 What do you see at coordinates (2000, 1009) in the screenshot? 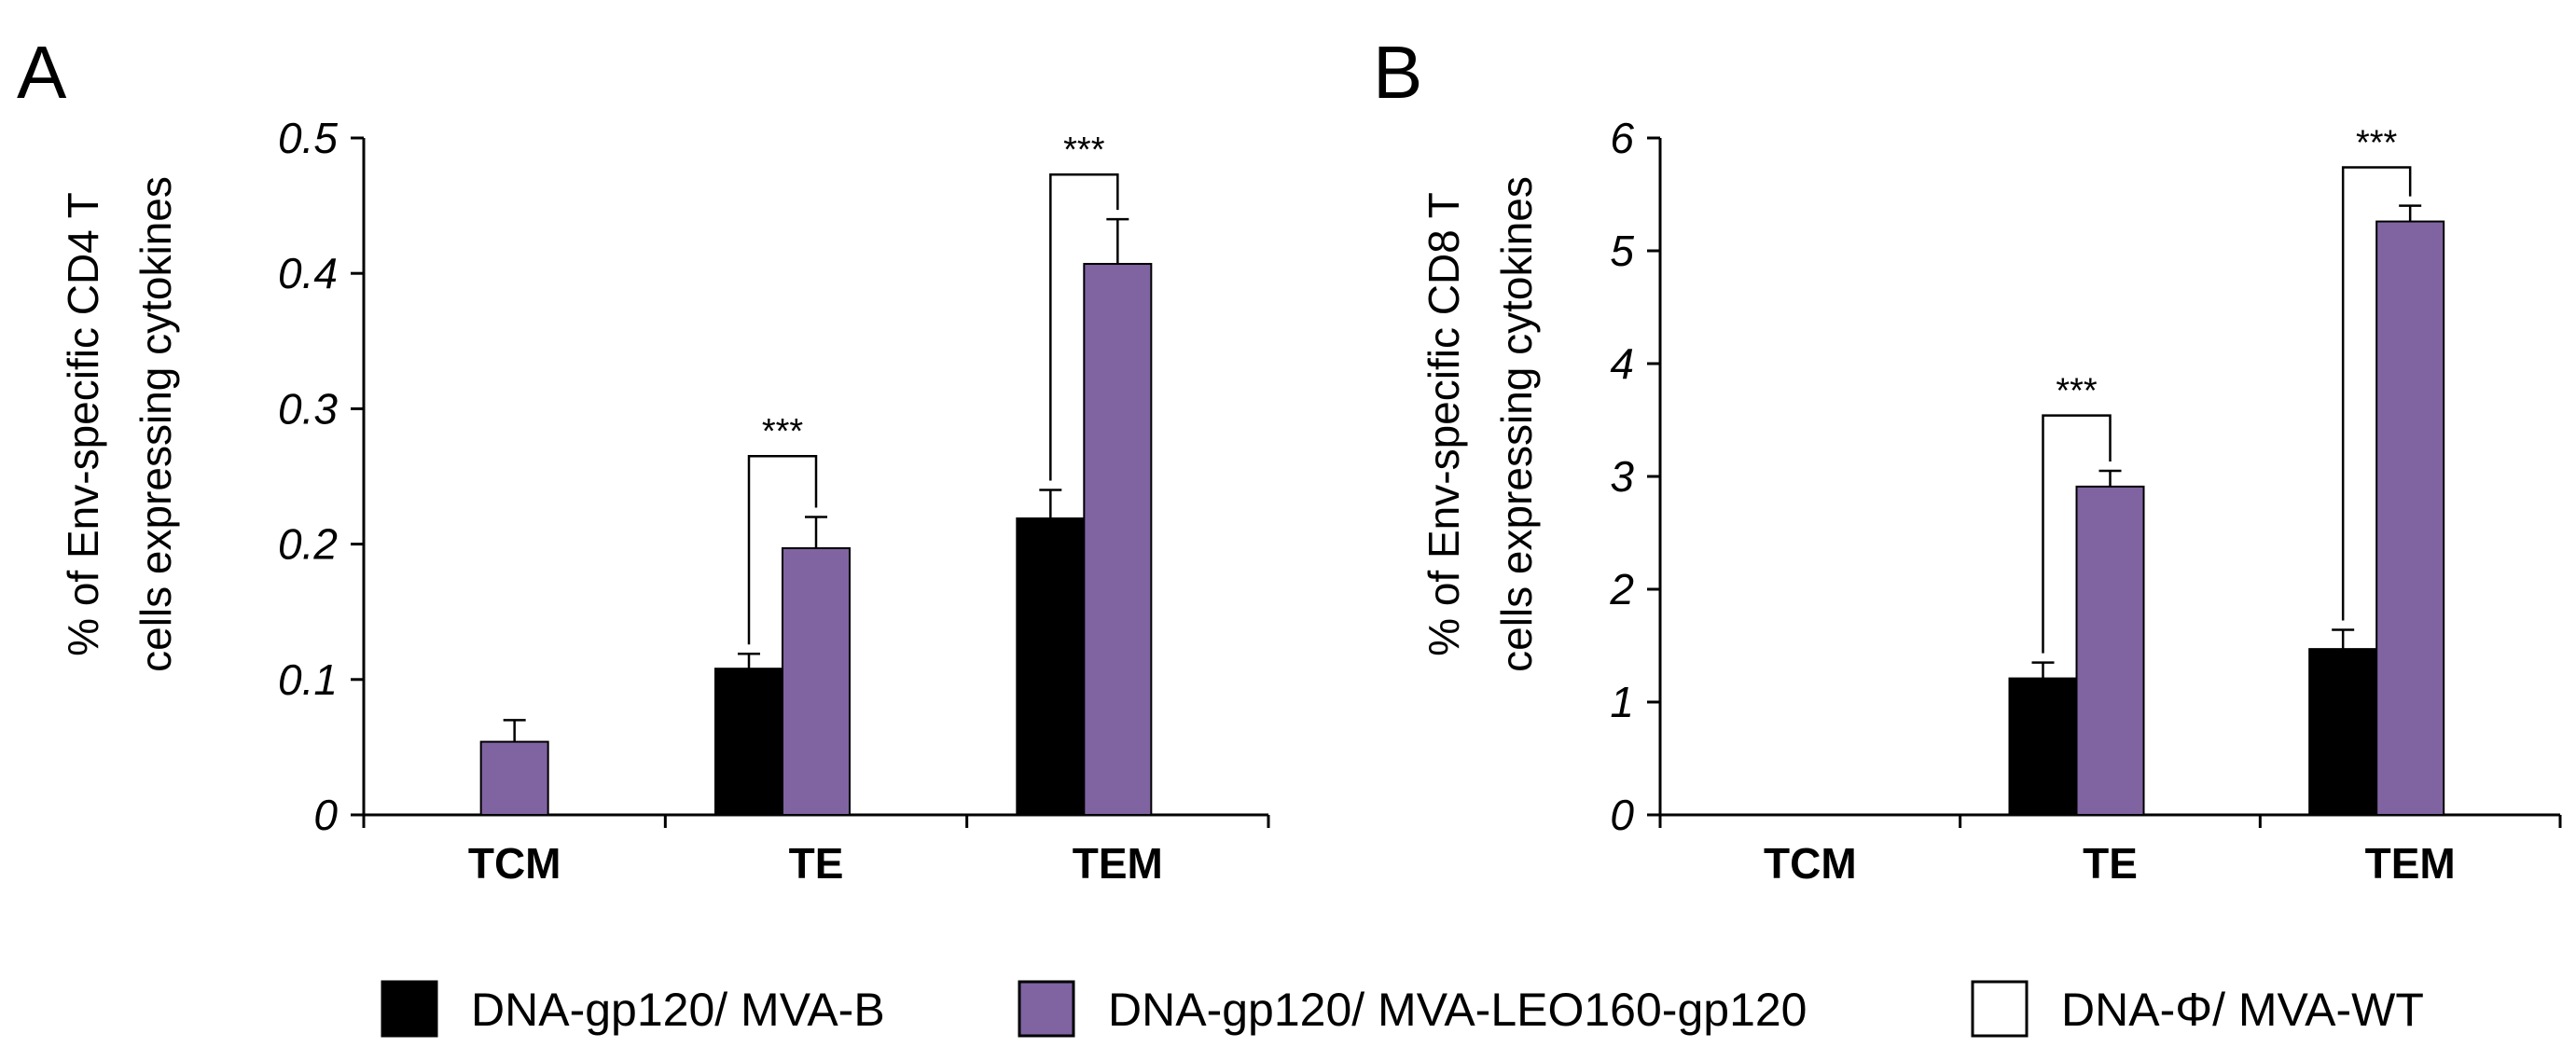
I see `legend-swatch-mva-wt` at bounding box center [2000, 1009].